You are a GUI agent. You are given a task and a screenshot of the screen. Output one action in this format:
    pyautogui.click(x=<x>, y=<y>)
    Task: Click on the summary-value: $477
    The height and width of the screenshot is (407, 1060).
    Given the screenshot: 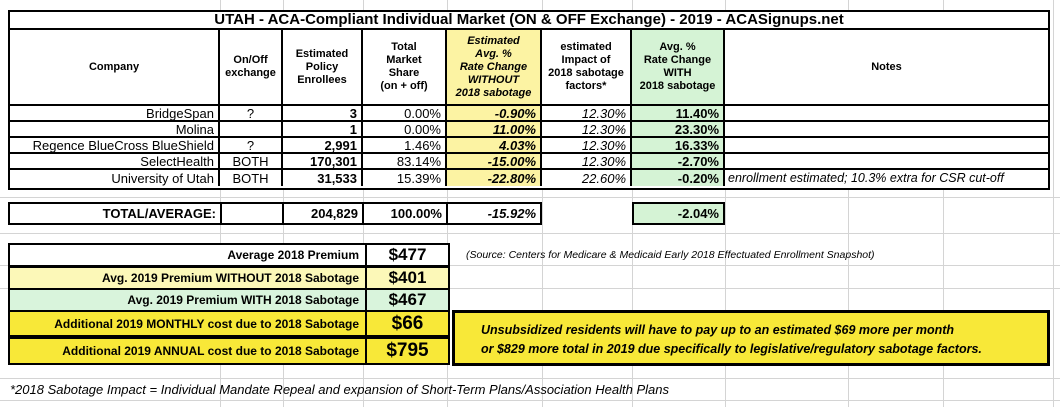 What is the action you would take?
    pyautogui.click(x=407, y=255)
    